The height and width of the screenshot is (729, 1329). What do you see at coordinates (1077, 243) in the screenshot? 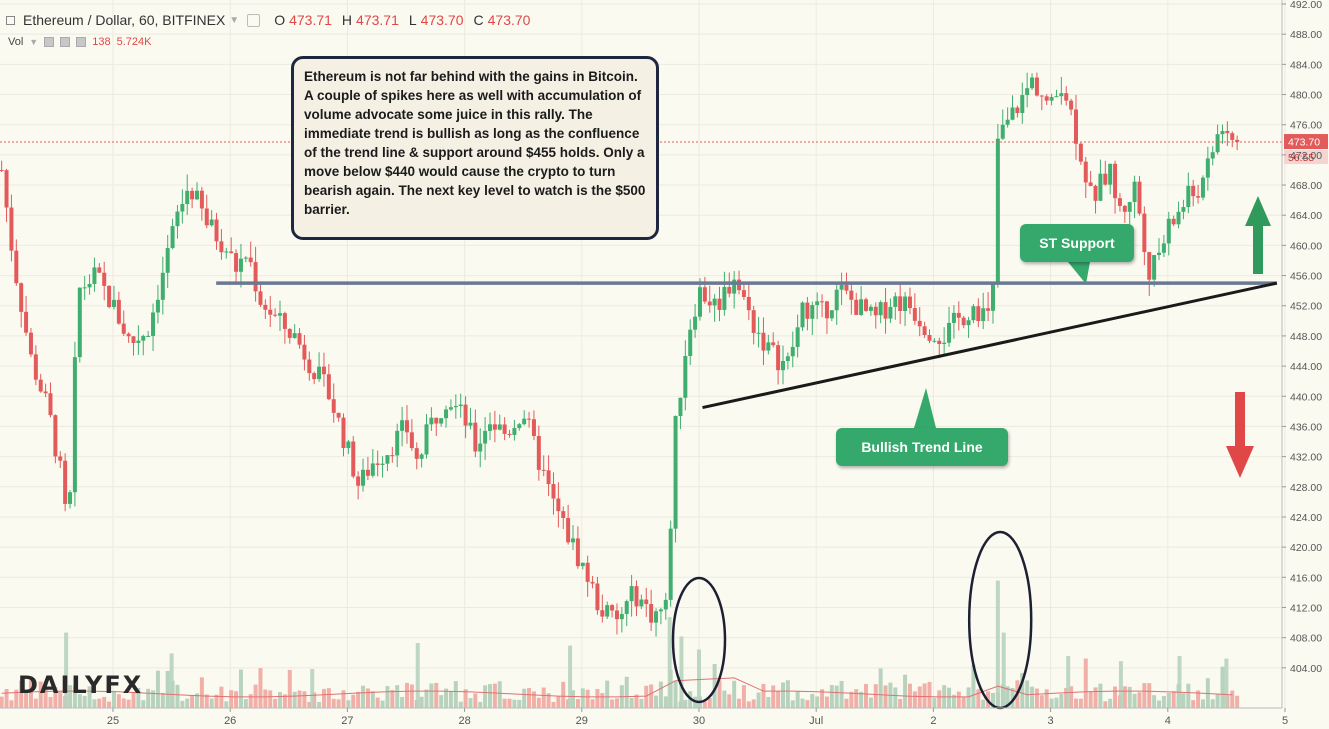
I see `st-support-callout: ST Support` at bounding box center [1077, 243].